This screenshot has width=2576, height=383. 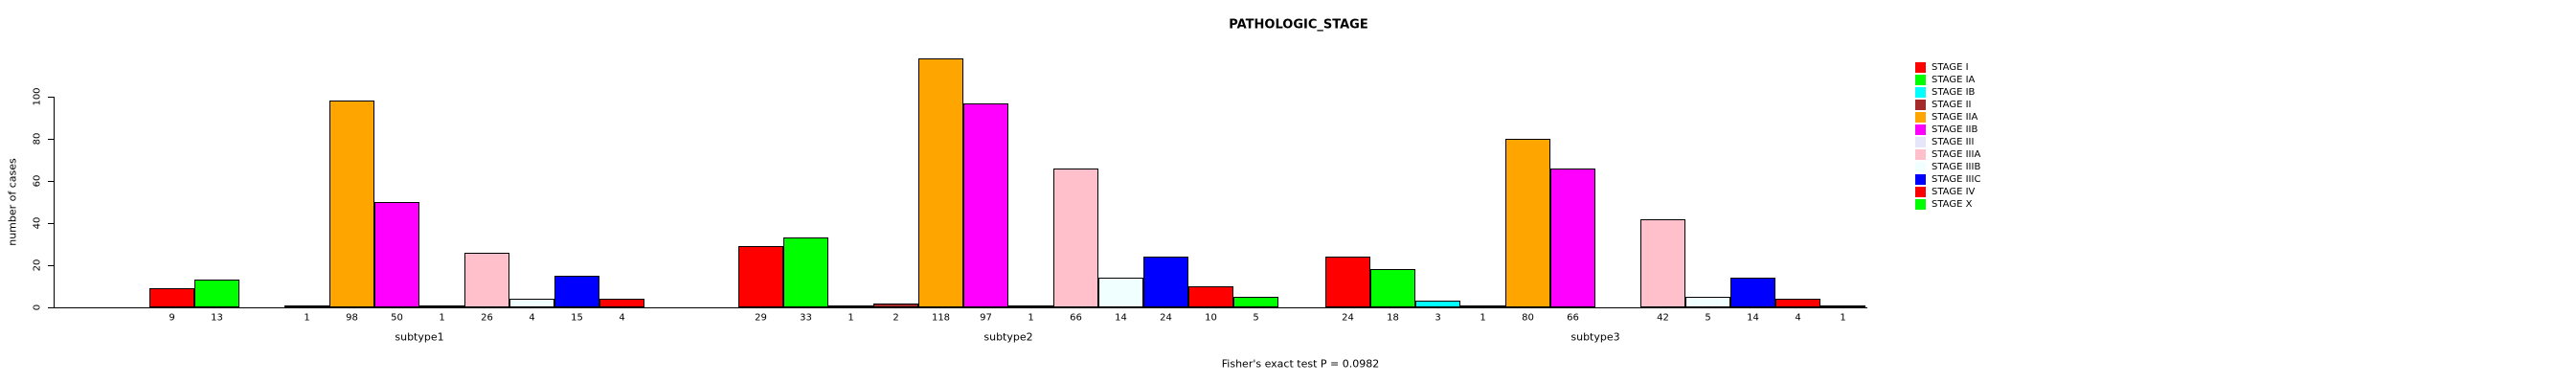 I want to click on bar-subtype2-stage-iib, so click(x=986, y=205).